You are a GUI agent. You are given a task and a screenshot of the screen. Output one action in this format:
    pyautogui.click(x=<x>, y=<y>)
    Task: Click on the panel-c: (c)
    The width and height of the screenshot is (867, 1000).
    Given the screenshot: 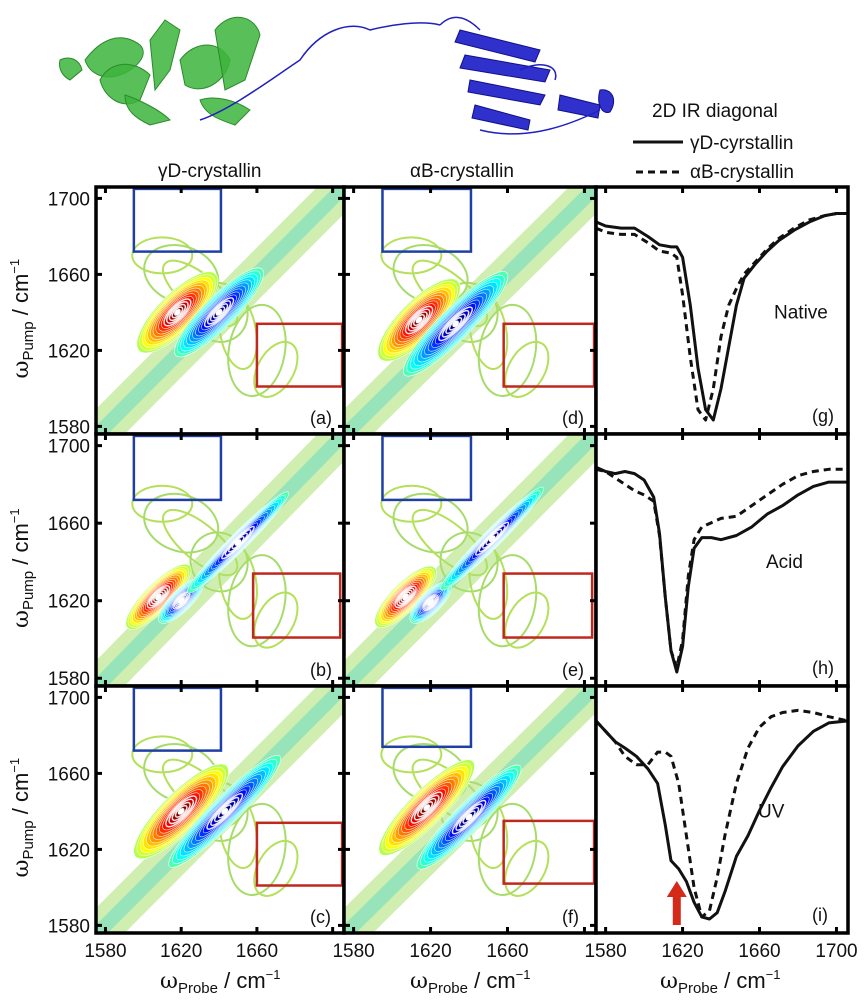 What is the action you would take?
    pyautogui.click(x=220, y=809)
    